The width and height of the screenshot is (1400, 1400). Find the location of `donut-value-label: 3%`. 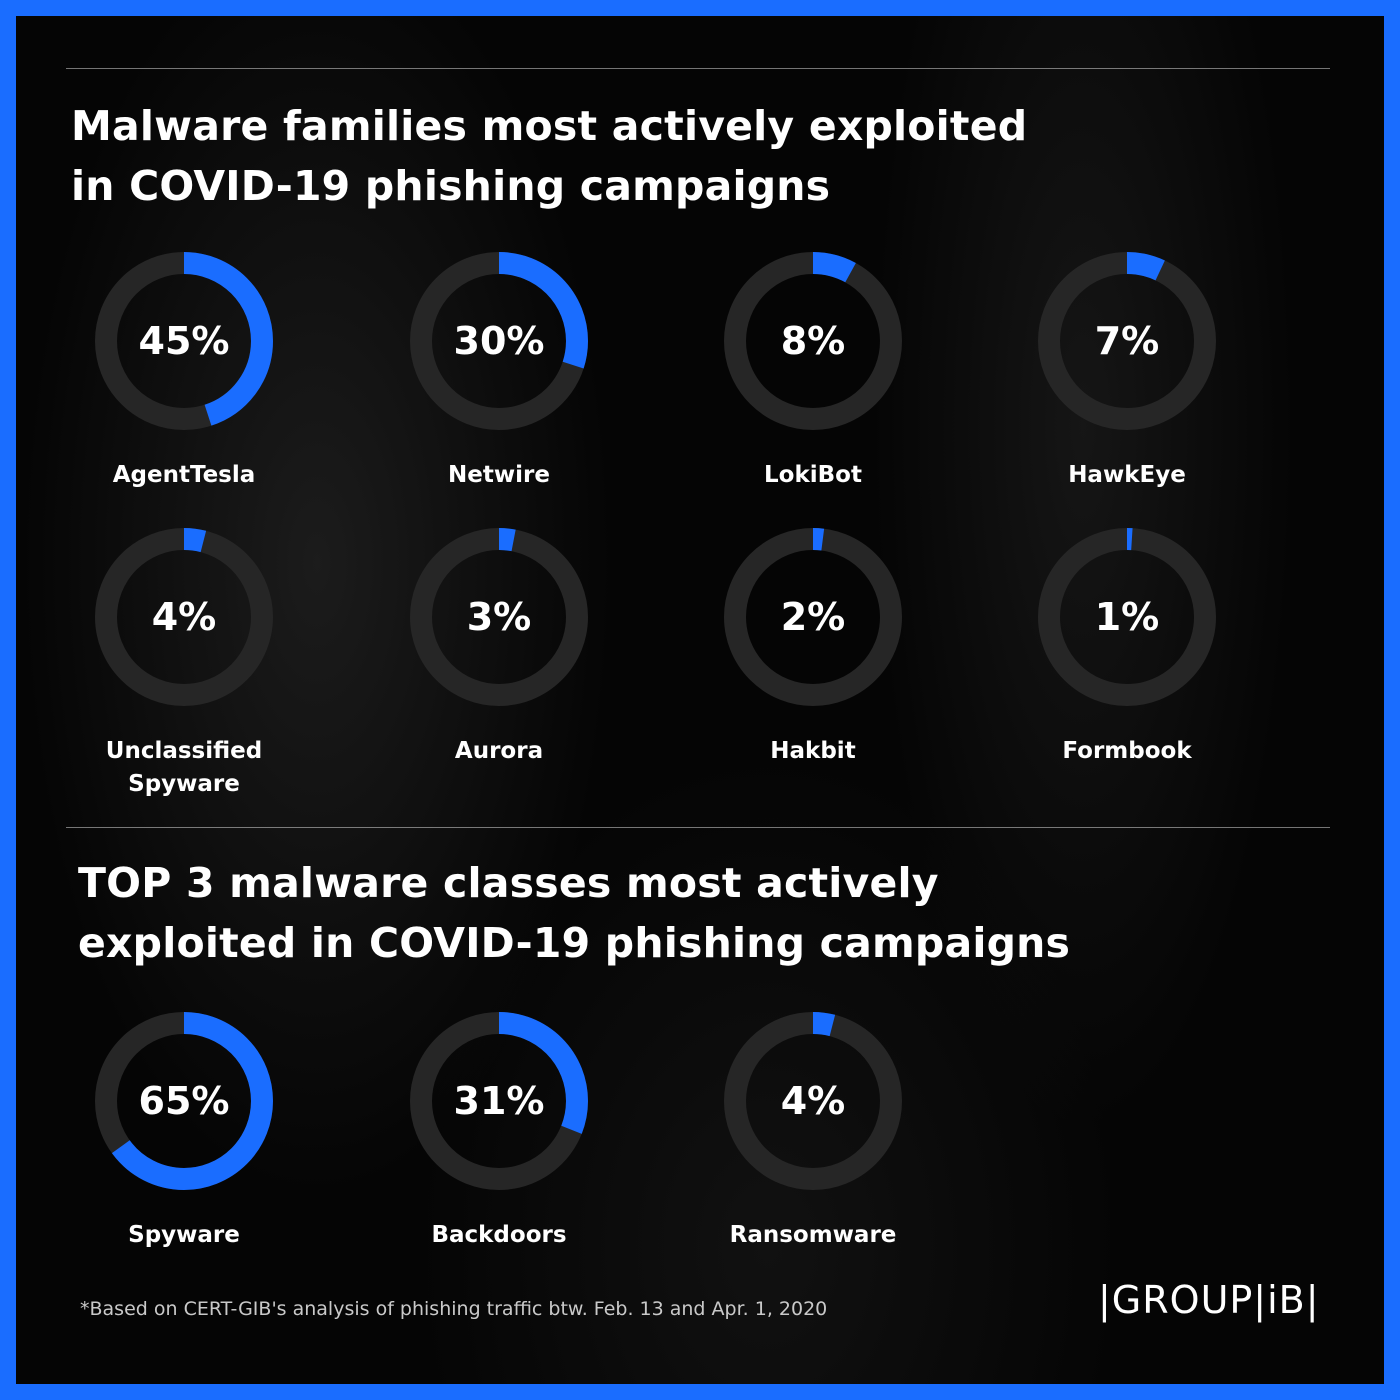

donut-value-label: 3% is located at coordinates (499, 617).